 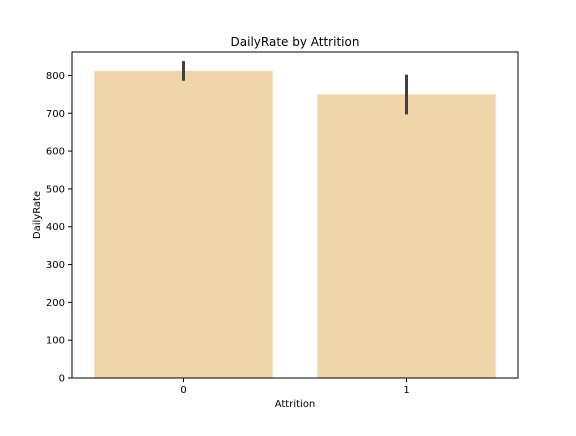 I want to click on y-axis-label: DailyRate, so click(x=37, y=215).